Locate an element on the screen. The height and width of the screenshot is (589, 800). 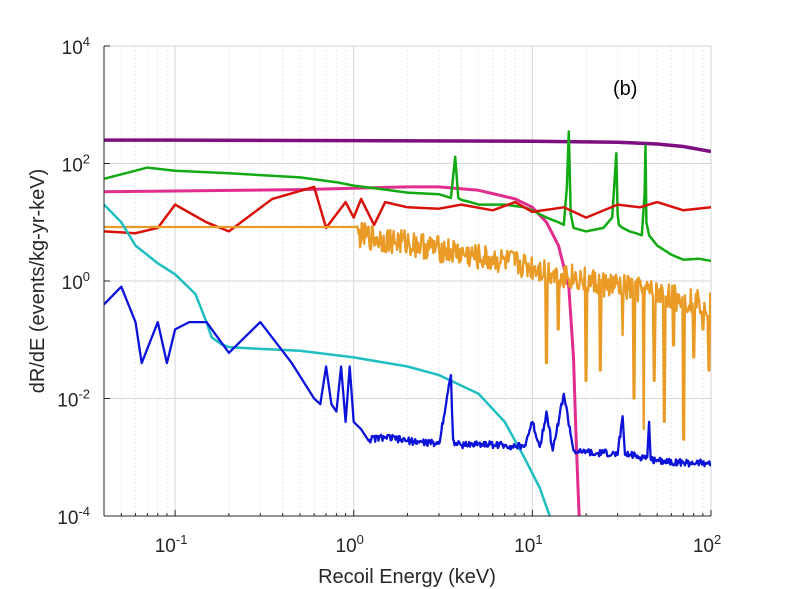
x-tick-label: 10² is located at coordinates (707, 544).